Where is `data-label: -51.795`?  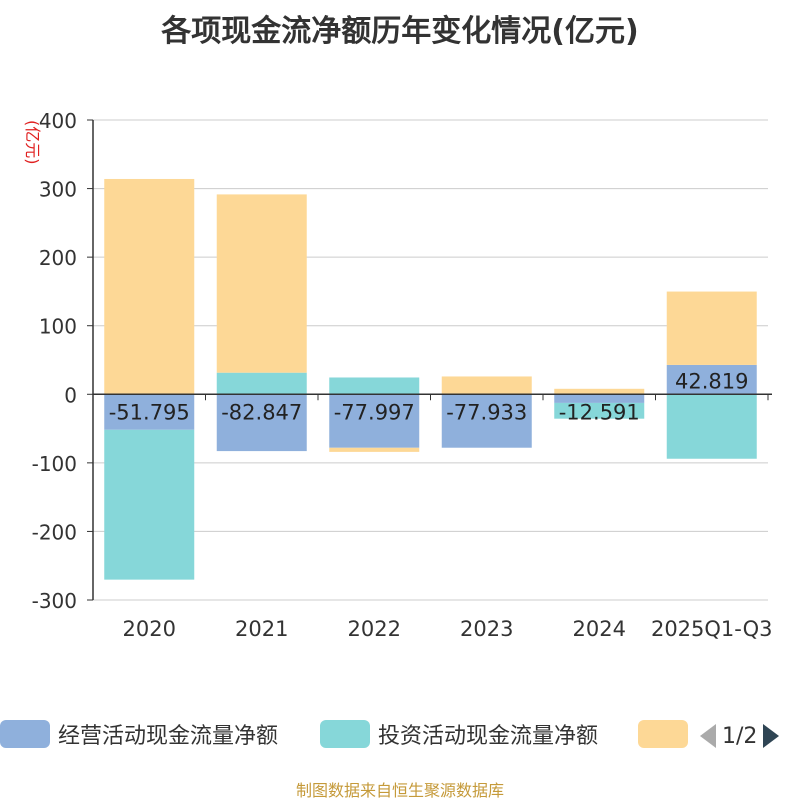
data-label: -51.795 is located at coordinates (149, 412).